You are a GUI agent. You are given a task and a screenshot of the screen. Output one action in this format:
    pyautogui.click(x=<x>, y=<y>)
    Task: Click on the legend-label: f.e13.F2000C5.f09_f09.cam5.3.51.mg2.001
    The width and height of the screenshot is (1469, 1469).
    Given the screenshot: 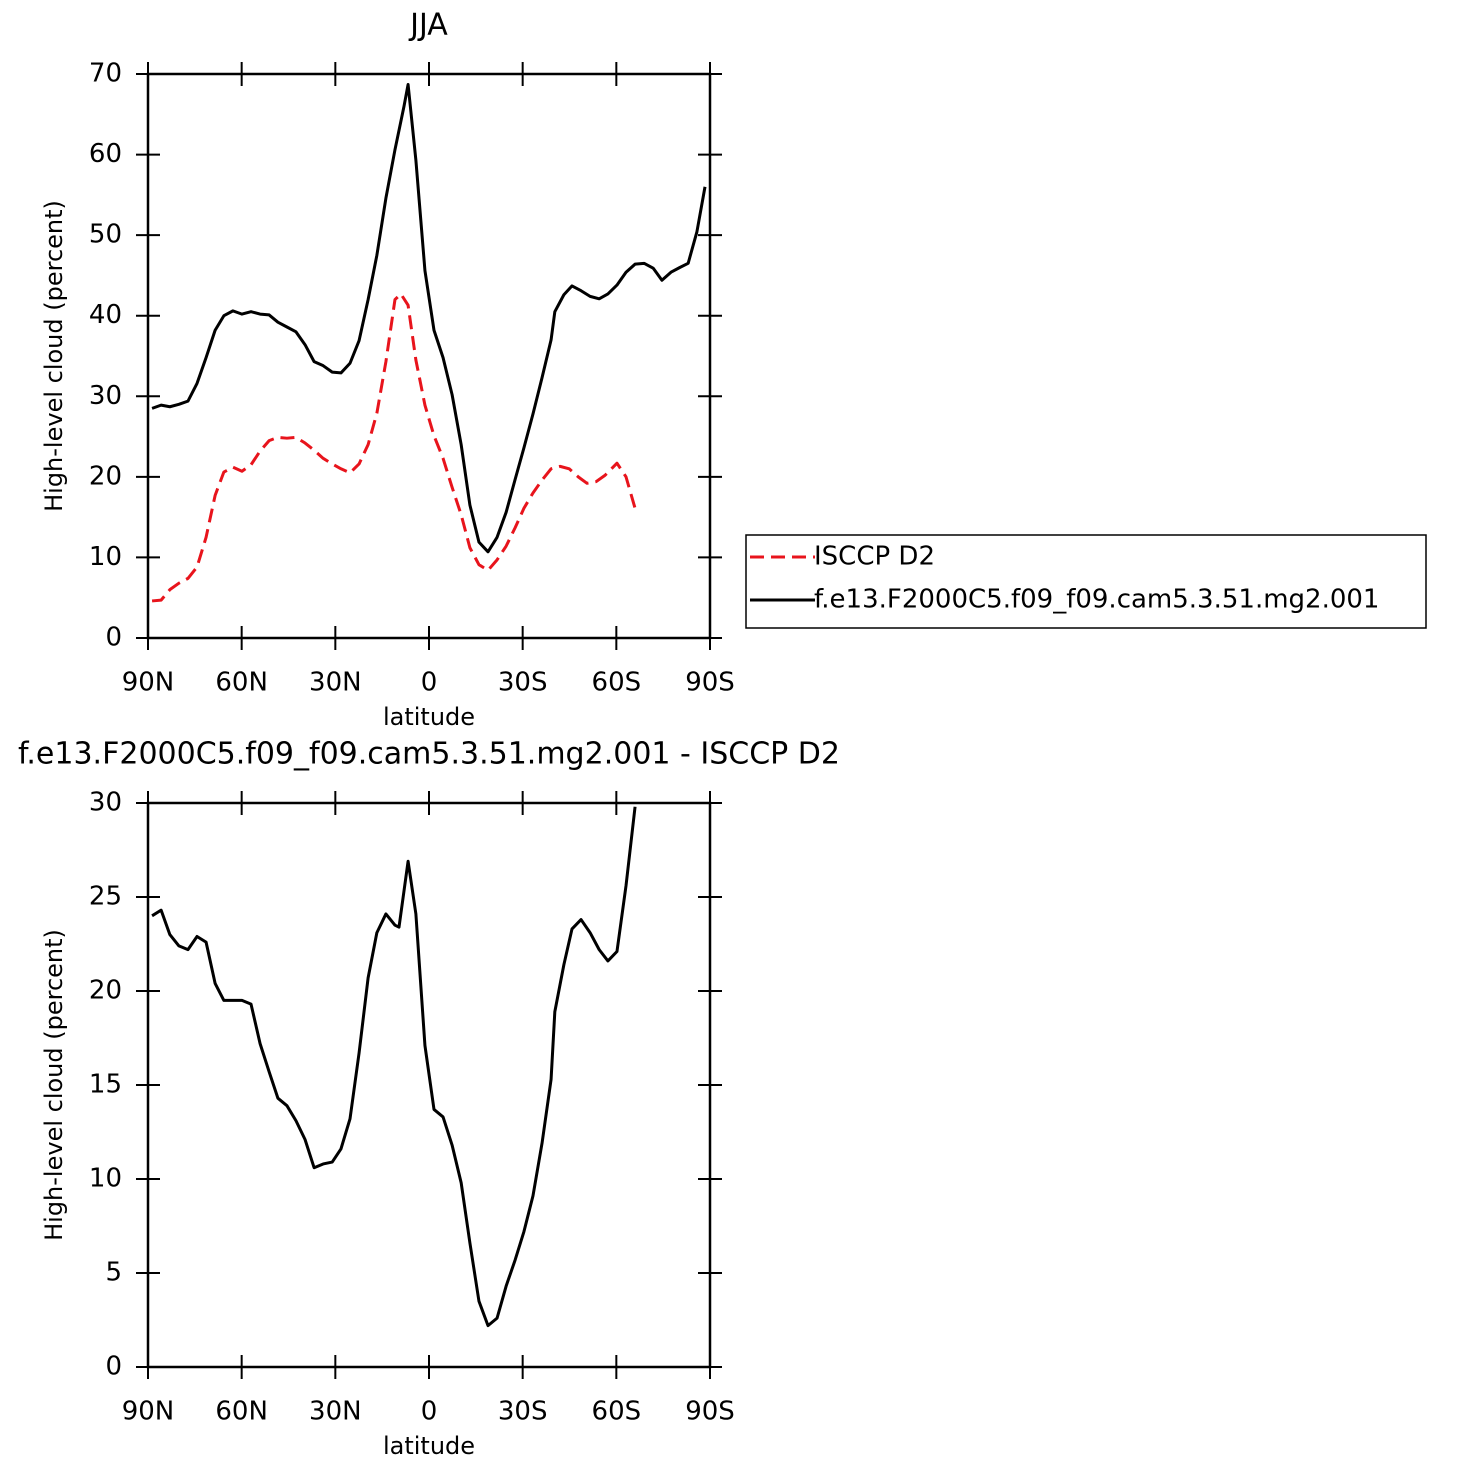 What is the action you would take?
    pyautogui.click(x=1096, y=600)
    